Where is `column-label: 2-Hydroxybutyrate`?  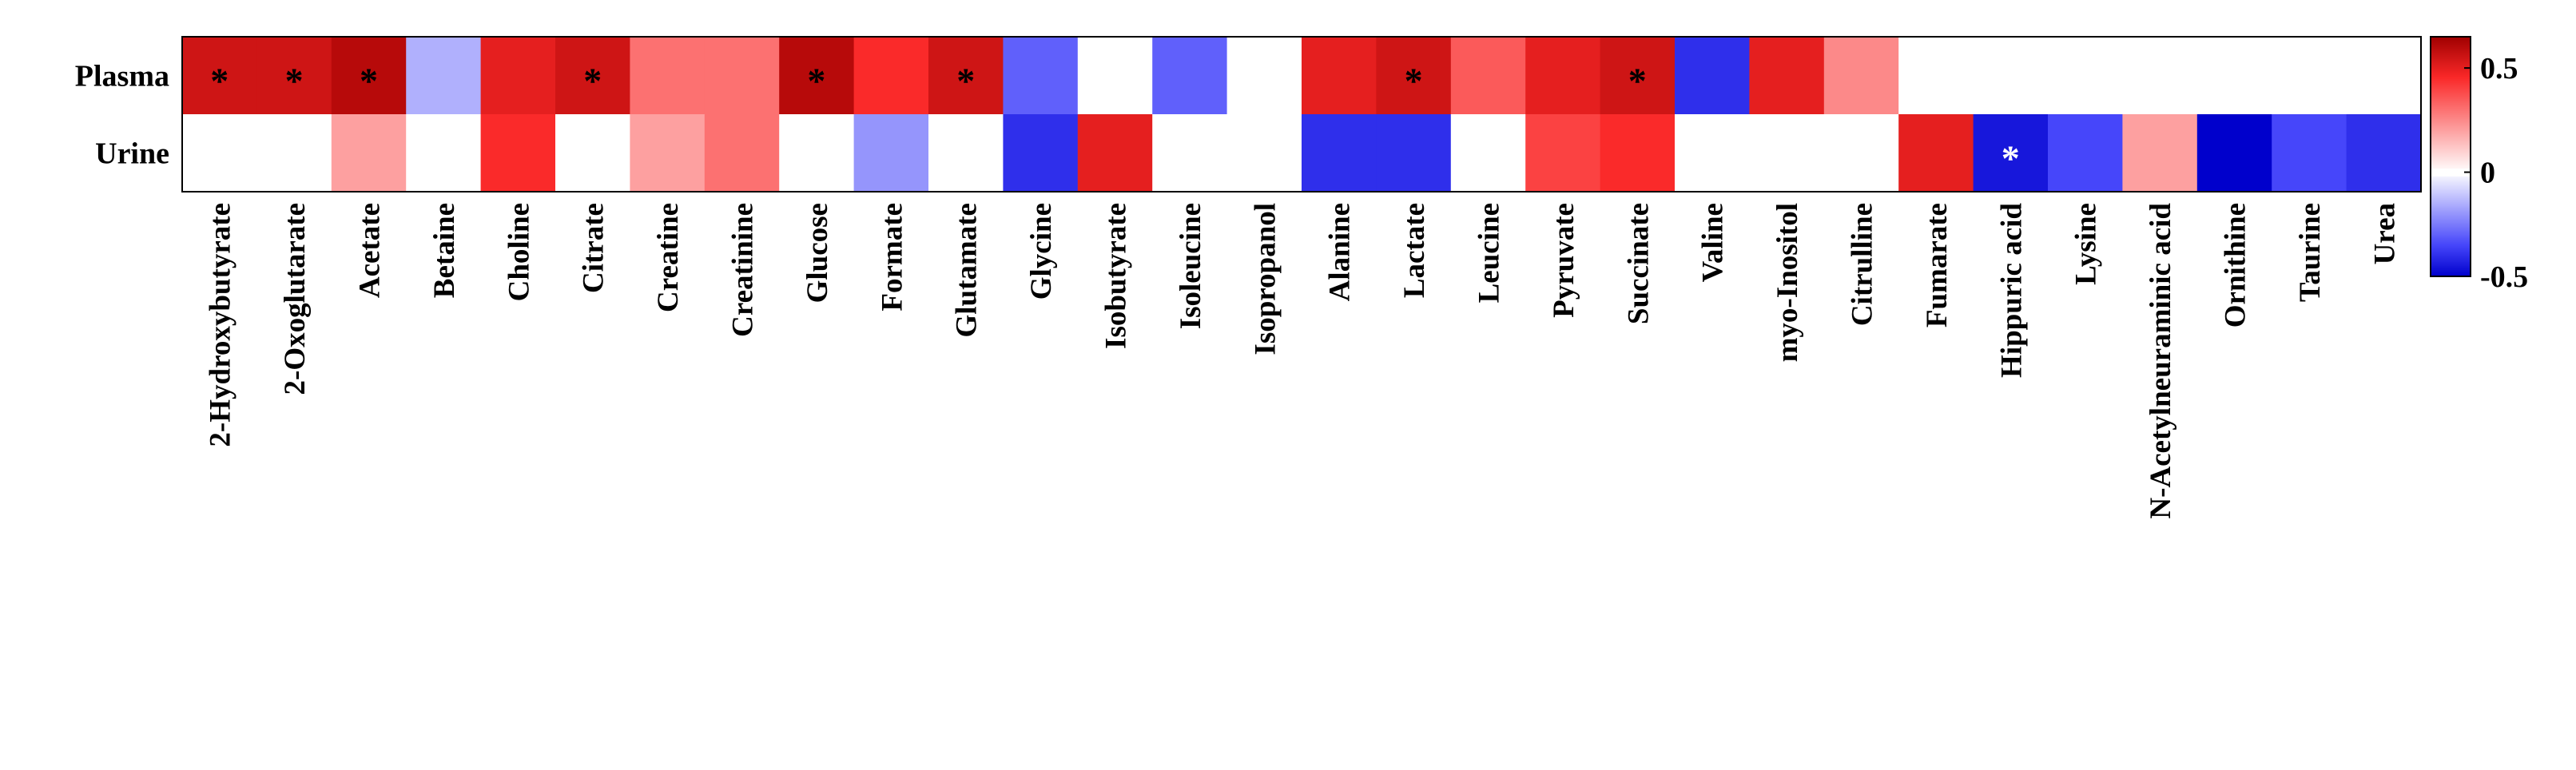
column-label: 2-Hydroxybutyrate is located at coordinates (221, 325).